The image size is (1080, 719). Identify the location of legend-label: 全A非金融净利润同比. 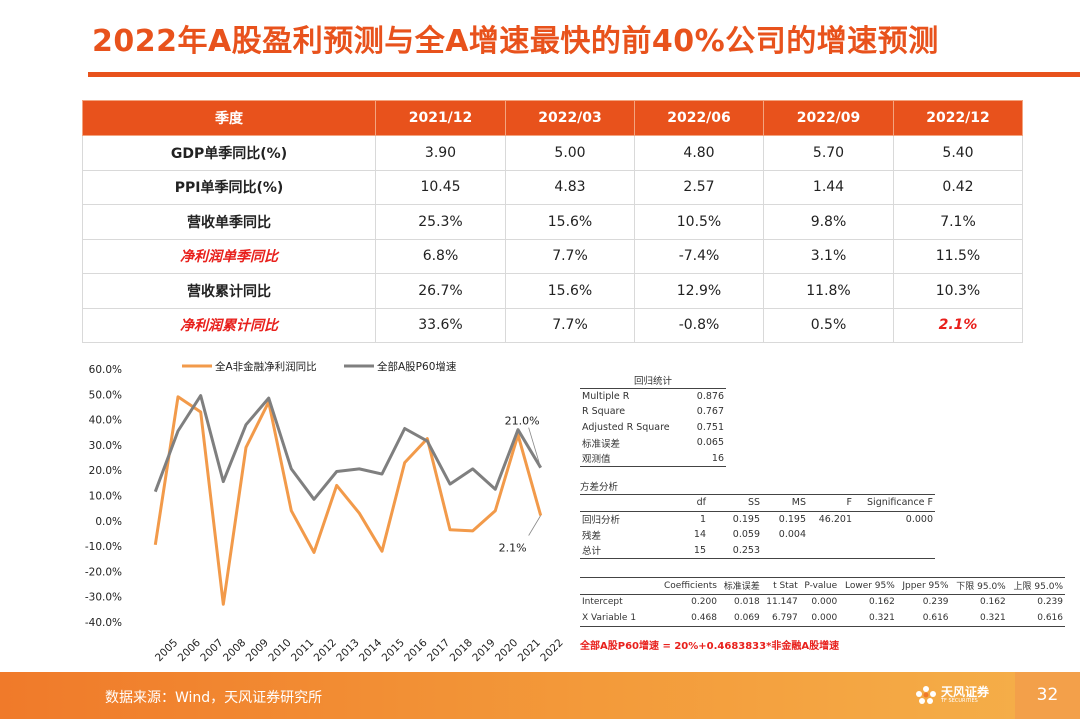
(266, 366).